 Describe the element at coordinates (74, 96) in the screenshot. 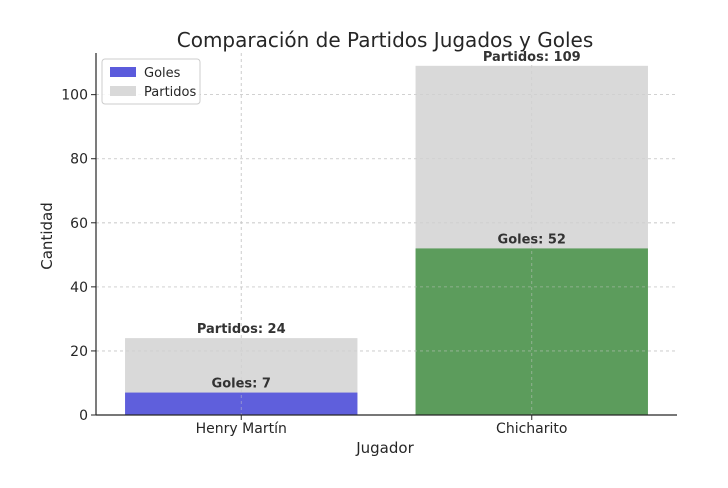

I see `y-tick-label-5: 100` at that location.